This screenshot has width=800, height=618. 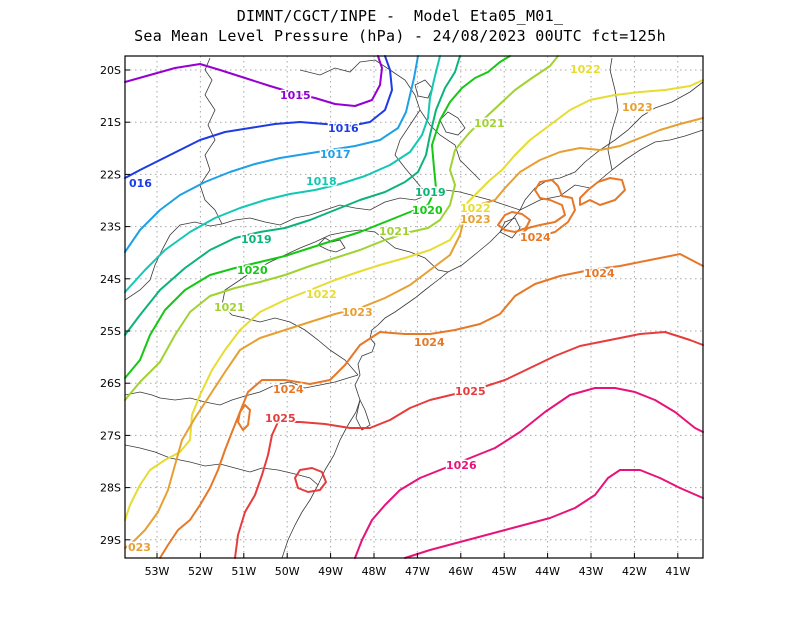 I want to click on lat-tick-label: 27S, so click(x=110, y=435).